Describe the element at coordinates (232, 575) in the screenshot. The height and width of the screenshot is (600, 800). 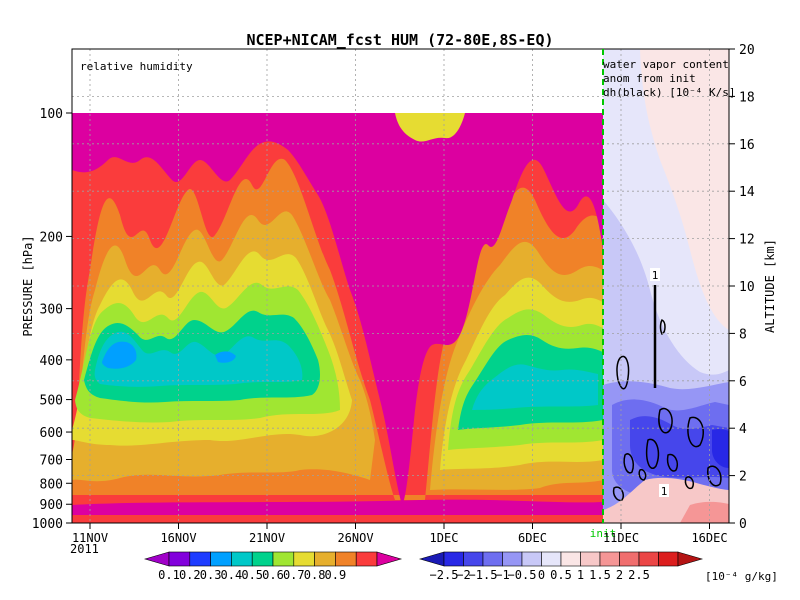
I see `cb-rh-label-3: 0.4` at that location.